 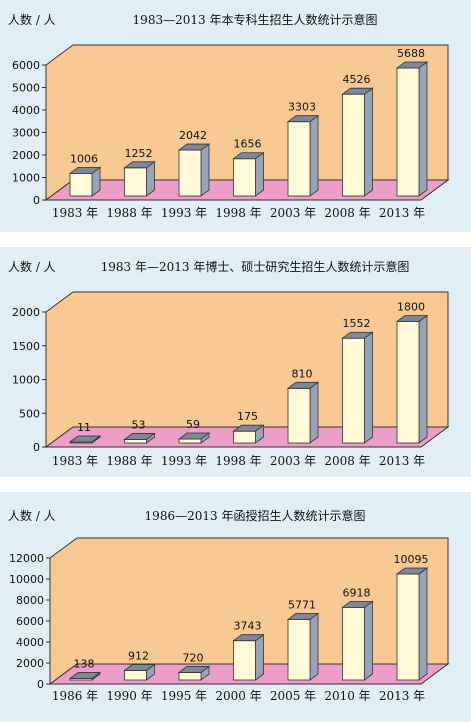 What do you see at coordinates (138, 655) in the screenshot?
I see `data-label: 912` at bounding box center [138, 655].